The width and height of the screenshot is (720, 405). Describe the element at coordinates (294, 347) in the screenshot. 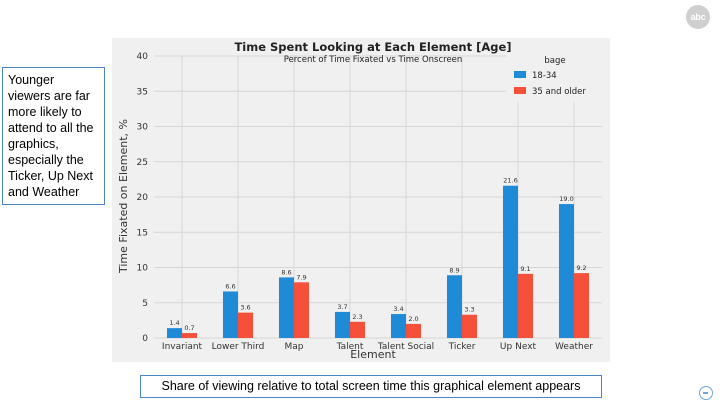

I see `x-tick-label: Map` at that location.